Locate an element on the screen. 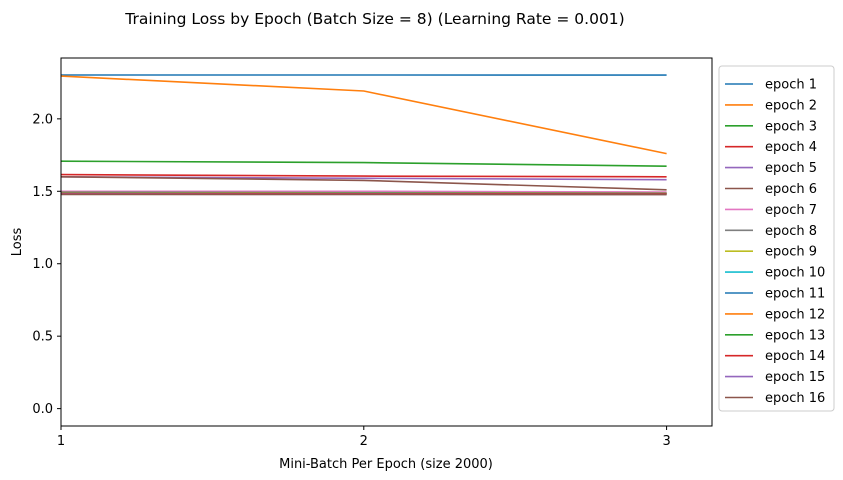 This screenshot has height=480, width=843. y-axis: 0.0 0.5 1.0 1.5 2.0 is located at coordinates (46, 264).